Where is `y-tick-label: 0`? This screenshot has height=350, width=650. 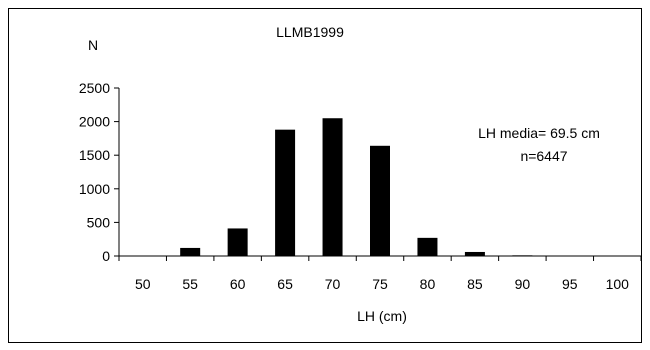
y-tick-label: 0 is located at coordinates (106, 256).